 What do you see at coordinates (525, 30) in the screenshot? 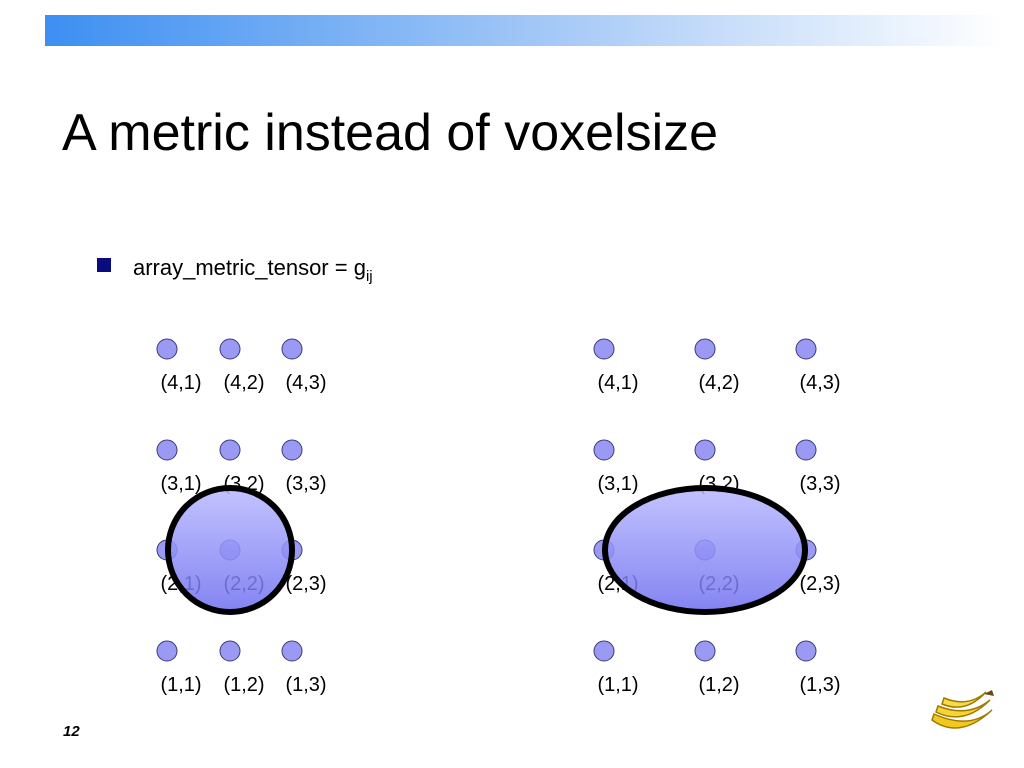
I see `header-bar` at bounding box center [525, 30].